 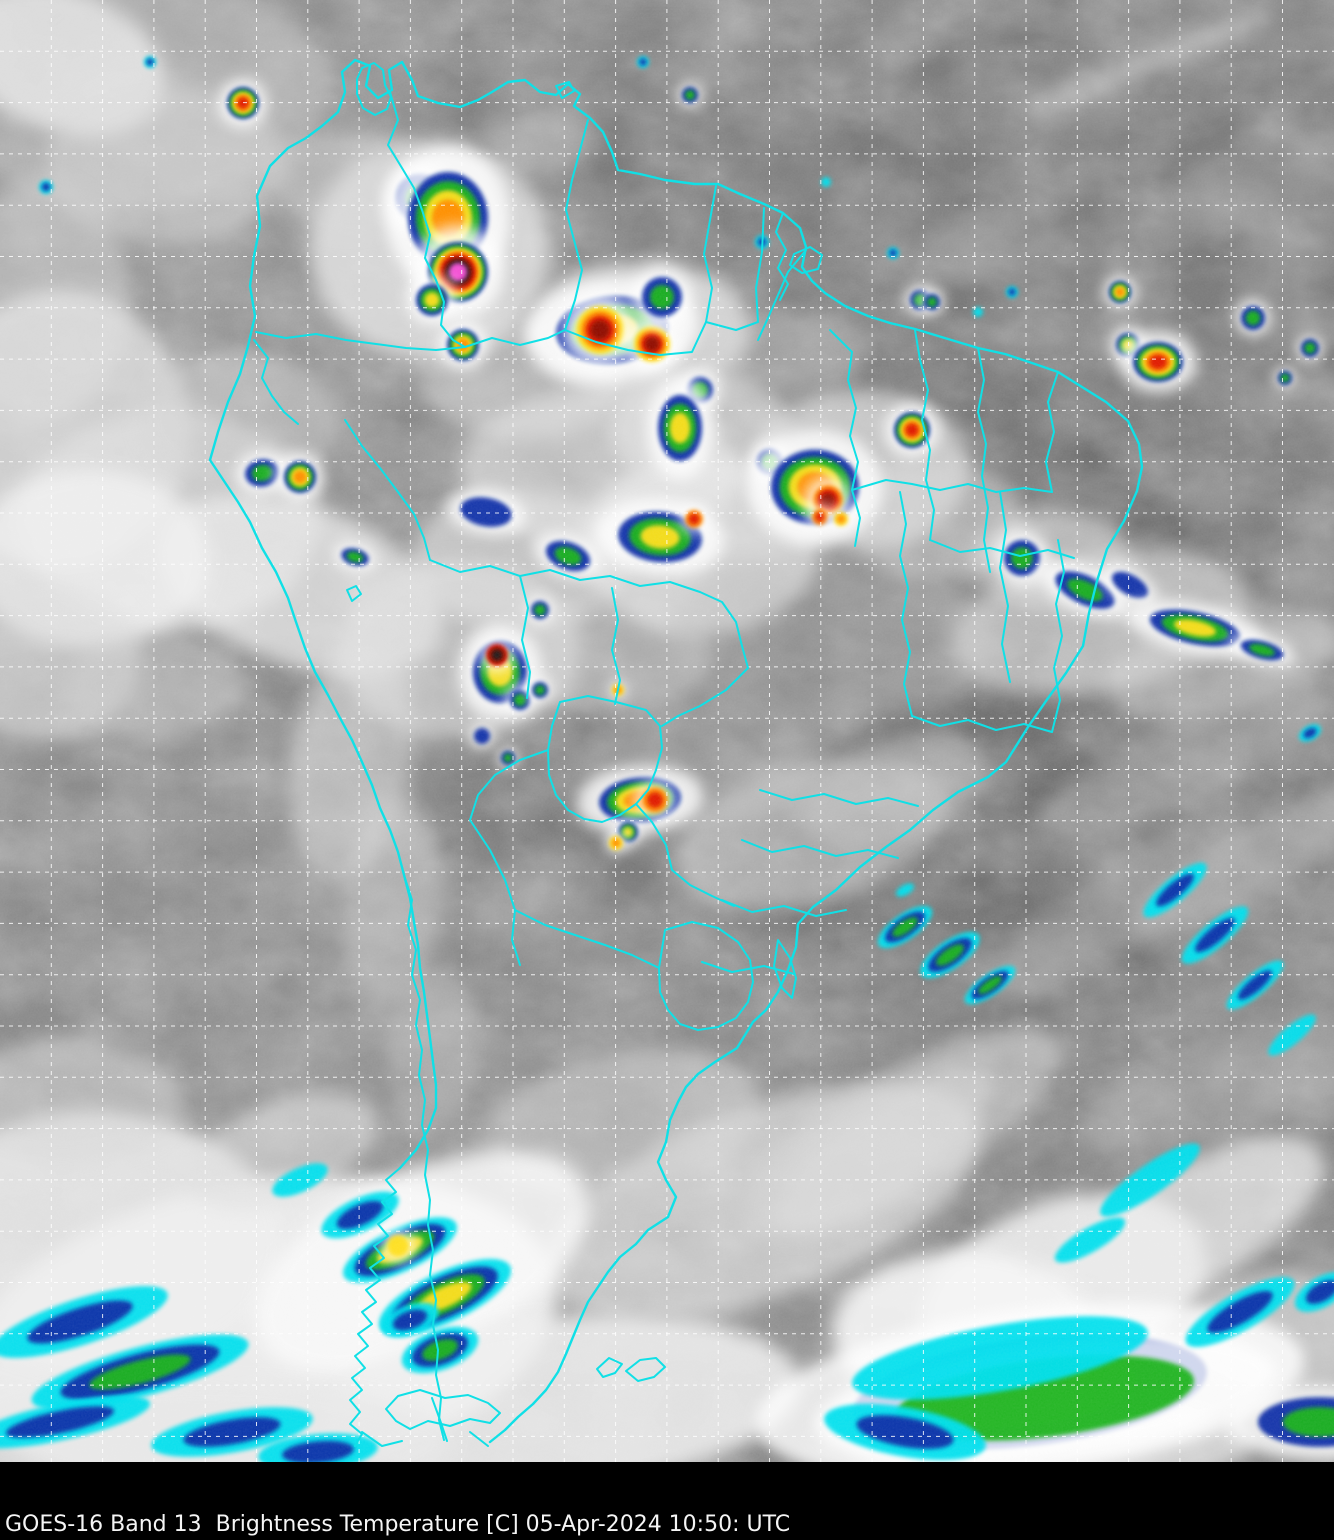 What do you see at coordinates (424, 1157) in the screenshot?
I see `andes-border-border-path` at bounding box center [424, 1157].